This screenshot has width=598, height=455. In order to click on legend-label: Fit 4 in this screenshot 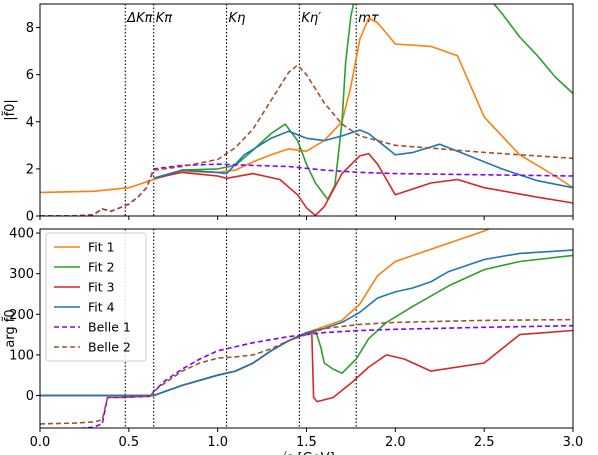, I will do `click(101, 307)`.